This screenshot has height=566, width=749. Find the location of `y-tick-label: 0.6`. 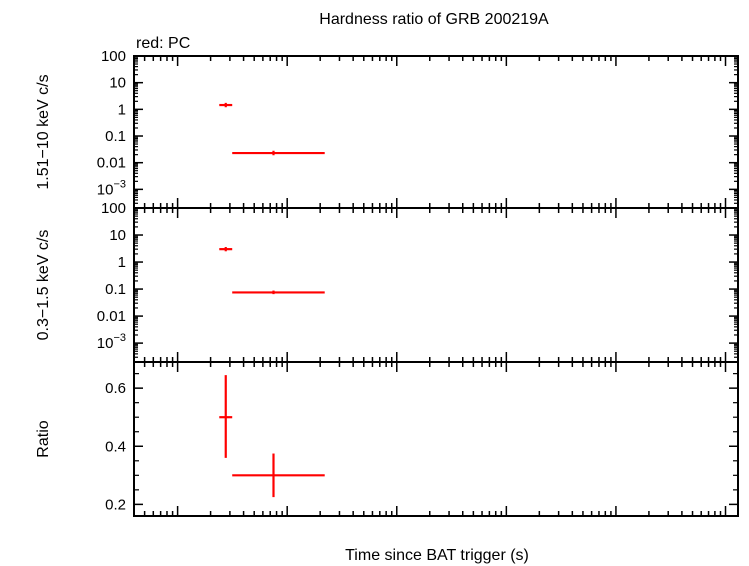

y-tick-label: 0.6 is located at coordinates (115, 388).